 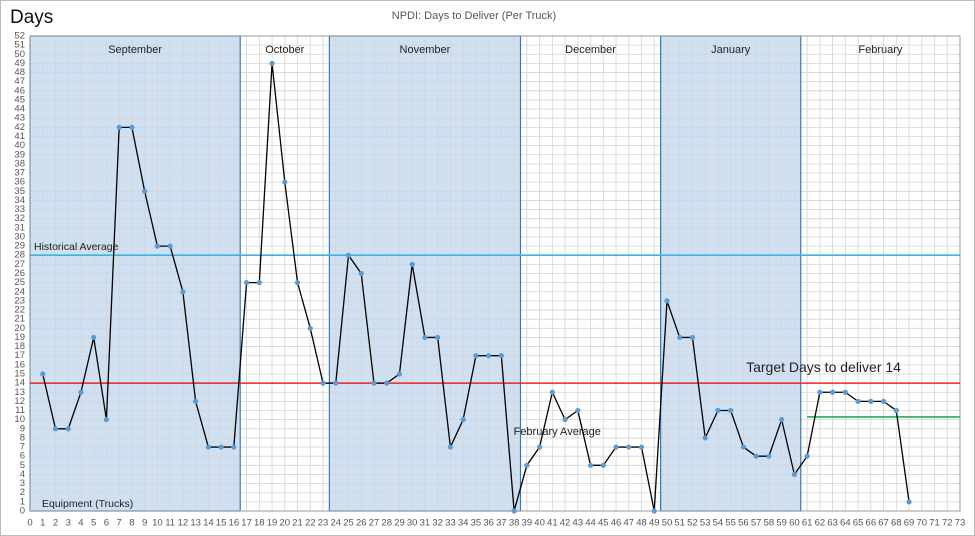 I want to click on y-tick-label: 52, so click(x=19, y=36).